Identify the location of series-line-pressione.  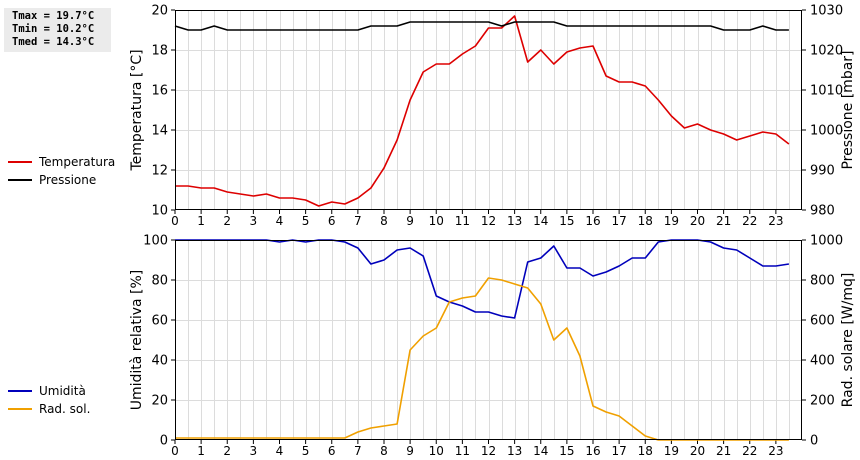
(481, 26).